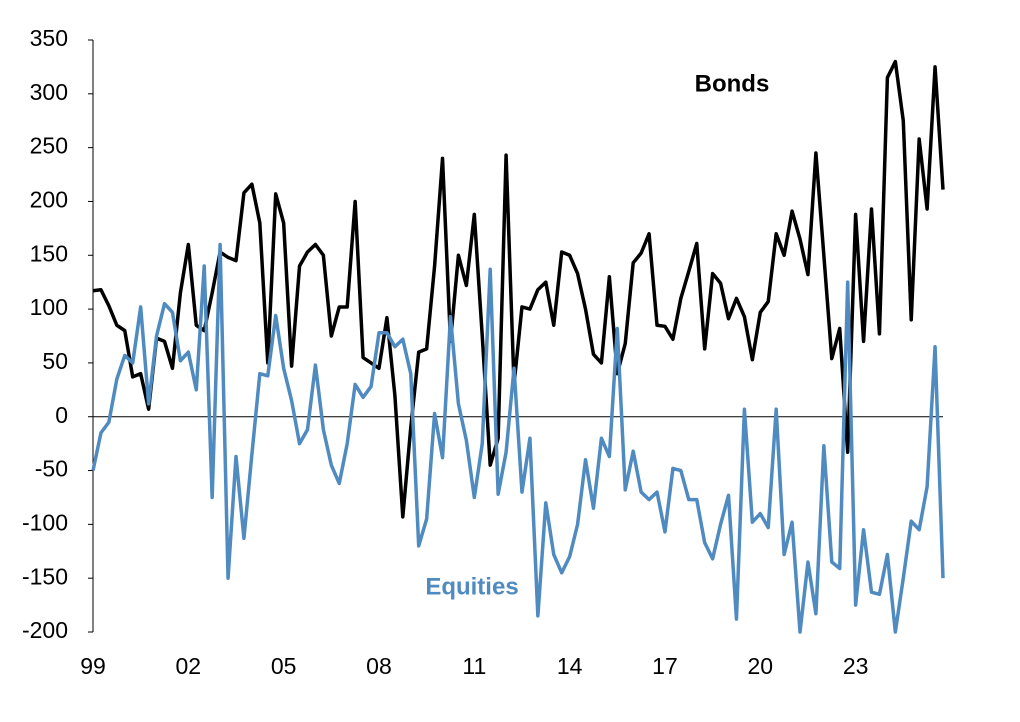 The width and height of the screenshot is (1020, 722). What do you see at coordinates (51, 469) in the screenshot?
I see `y-tick-label: -50` at bounding box center [51, 469].